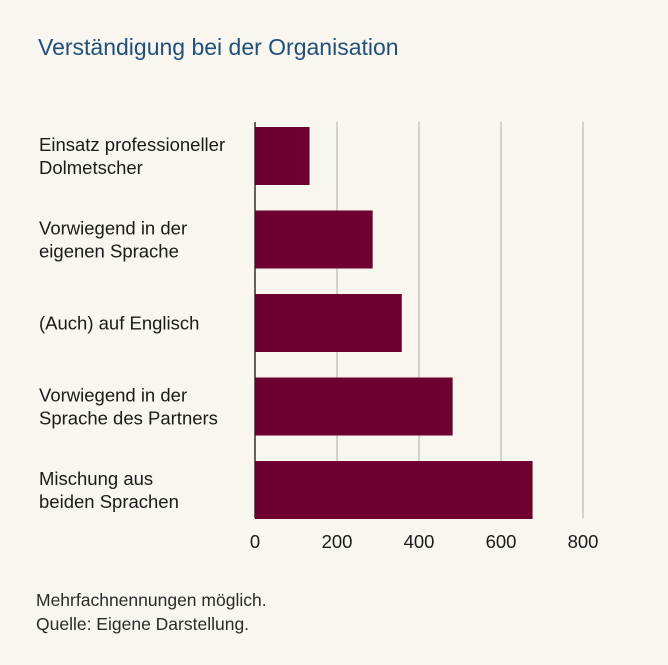 This screenshot has width=668, height=665. Describe the element at coordinates (132, 156) in the screenshot. I see `category-label-1: Einsatz professioneller Dolmetscher` at that location.